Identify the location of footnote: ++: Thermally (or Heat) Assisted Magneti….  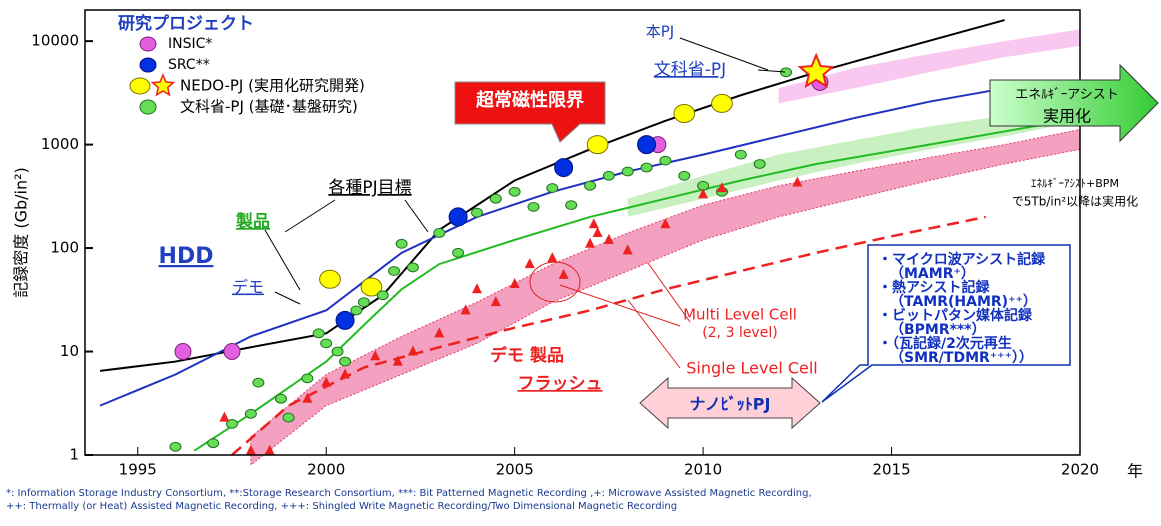
(341, 506).